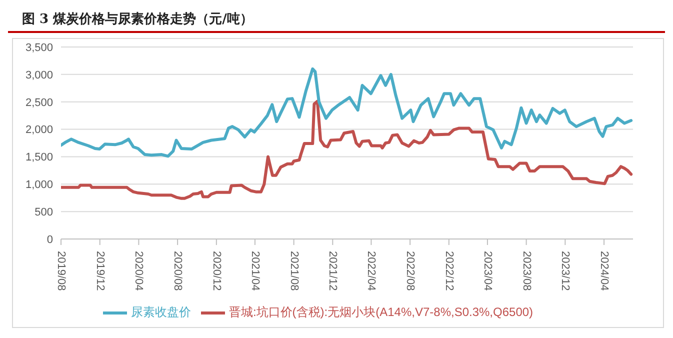 The image size is (673, 338). Describe the element at coordinates (100, 271) in the screenshot. I see `x-tick-label: 2019/12` at that location.